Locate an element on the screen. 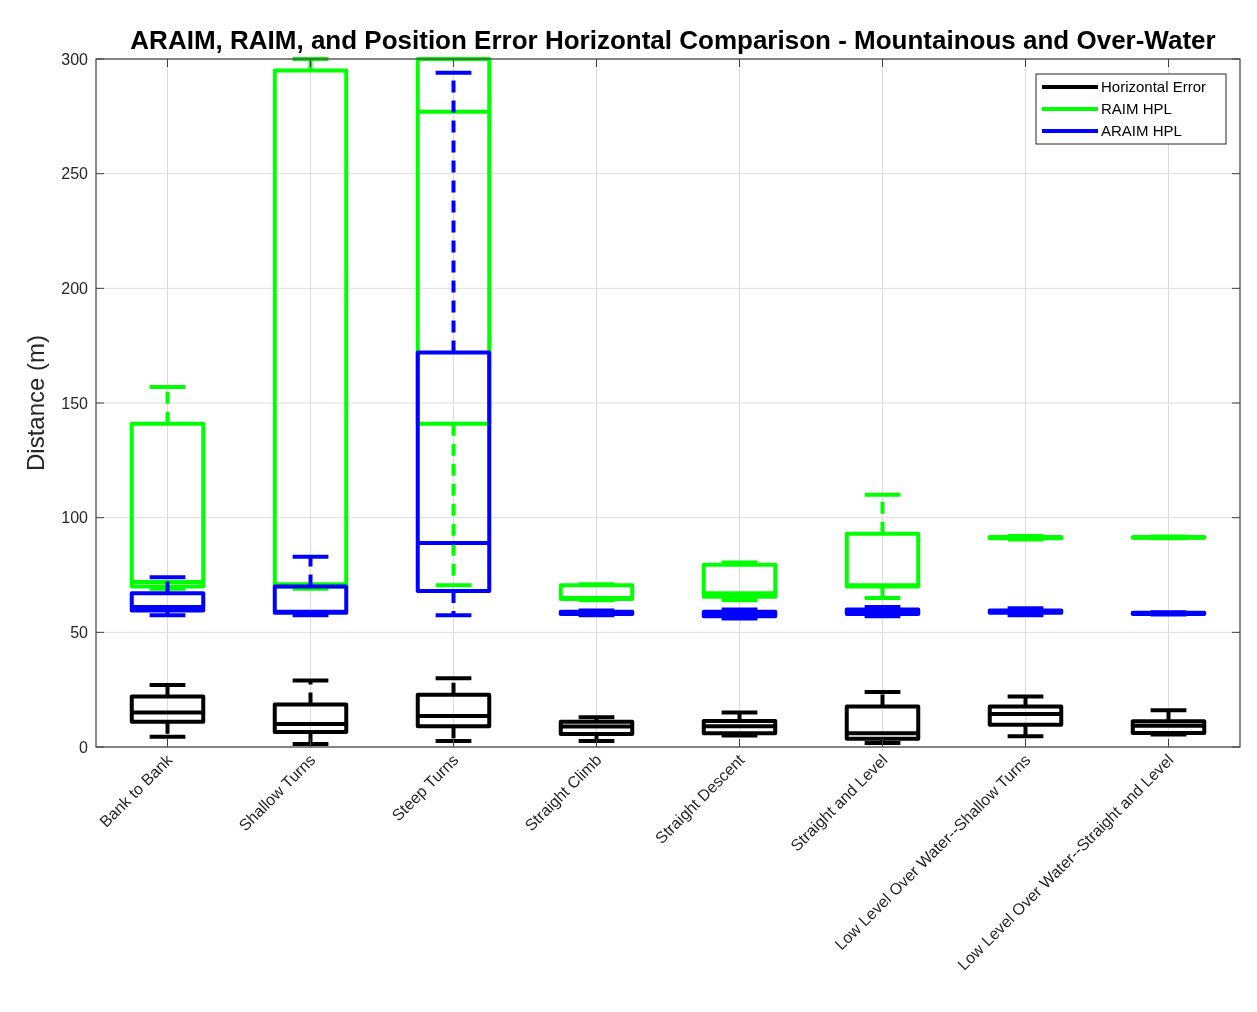 This screenshot has height=1012, width=1257. legend-label: ARAIM HPL is located at coordinates (1141, 131).